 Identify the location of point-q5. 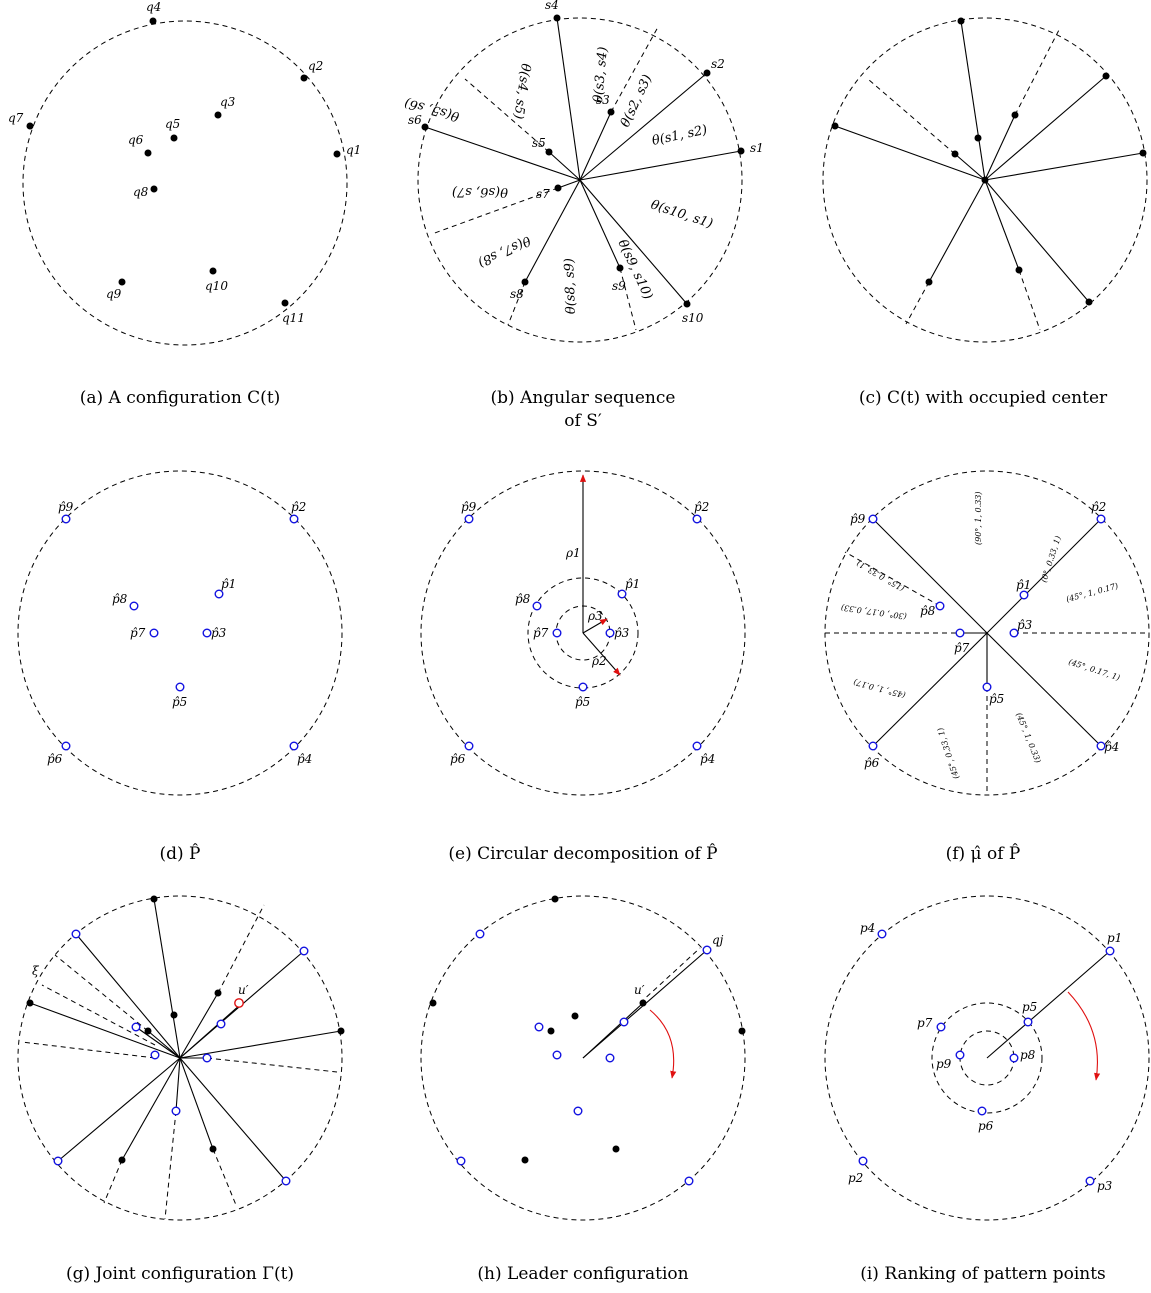
(174, 138).